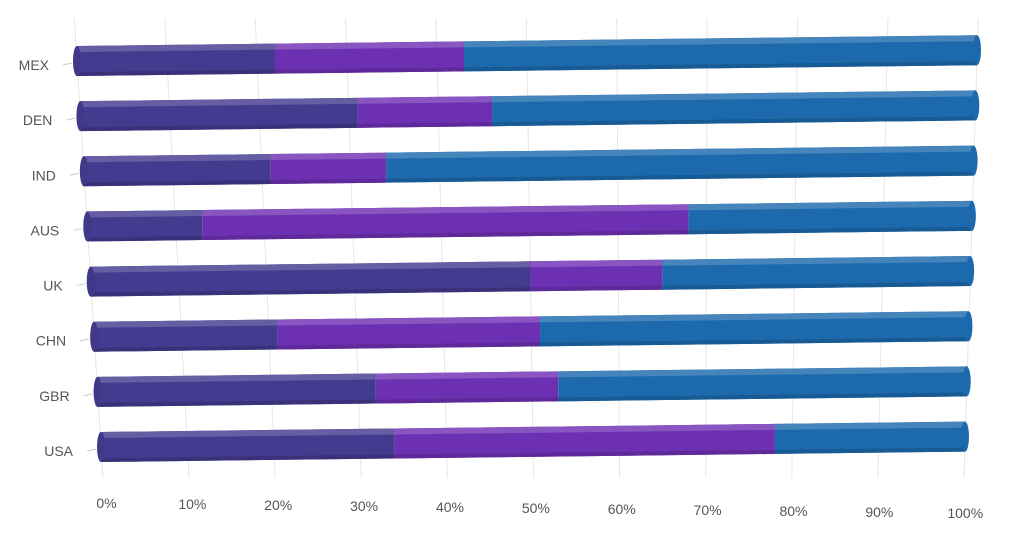  What do you see at coordinates (278, 505) in the screenshot?
I see `x-tick-label: 20%` at bounding box center [278, 505].